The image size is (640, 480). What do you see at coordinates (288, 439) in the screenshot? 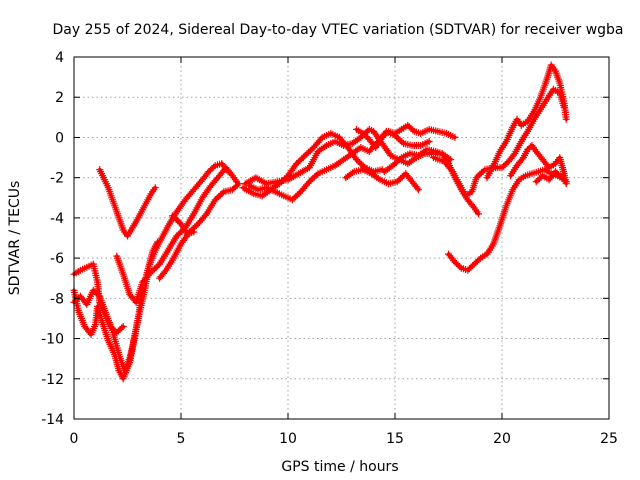
I see `x-tick-label: 10` at bounding box center [288, 439].